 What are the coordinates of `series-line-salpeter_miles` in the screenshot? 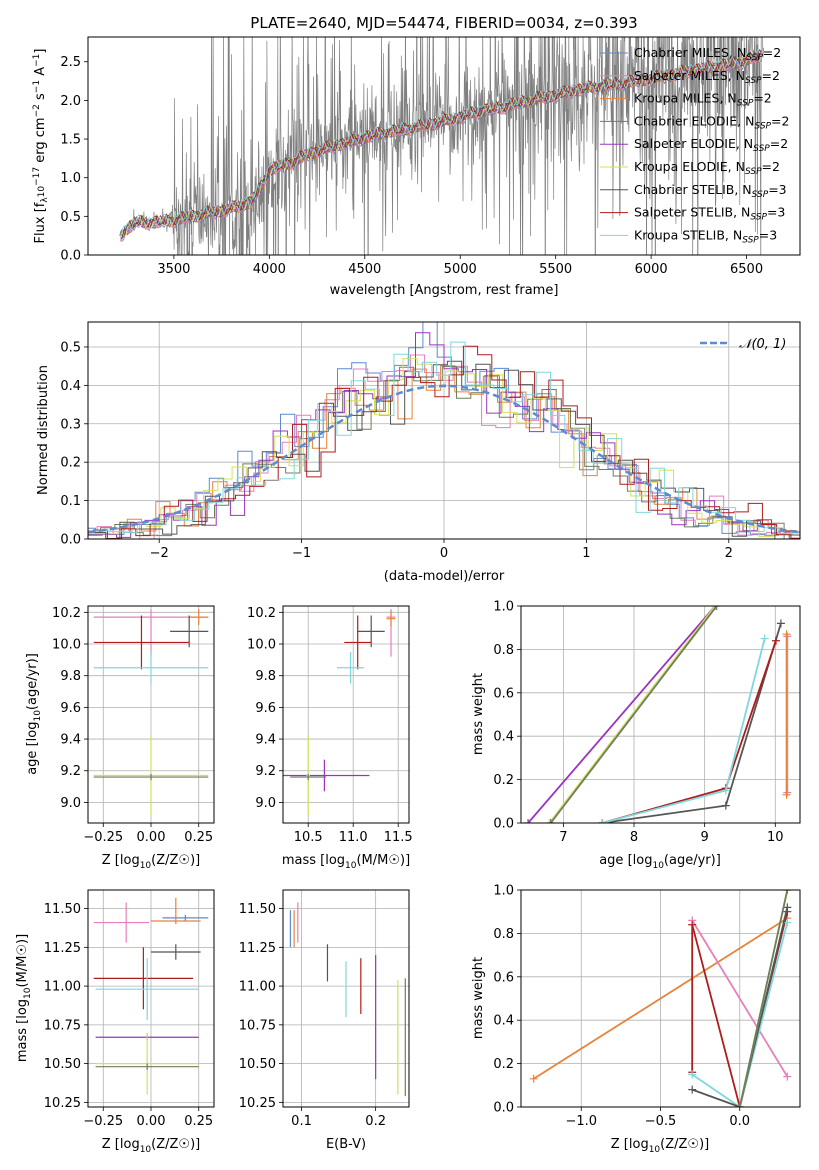 It's located at (740, 998).